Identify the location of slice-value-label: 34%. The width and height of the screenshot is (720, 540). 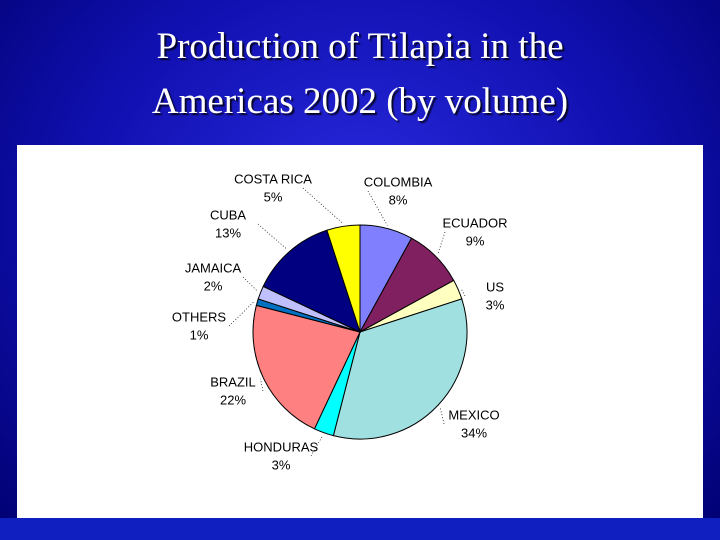
(474, 432).